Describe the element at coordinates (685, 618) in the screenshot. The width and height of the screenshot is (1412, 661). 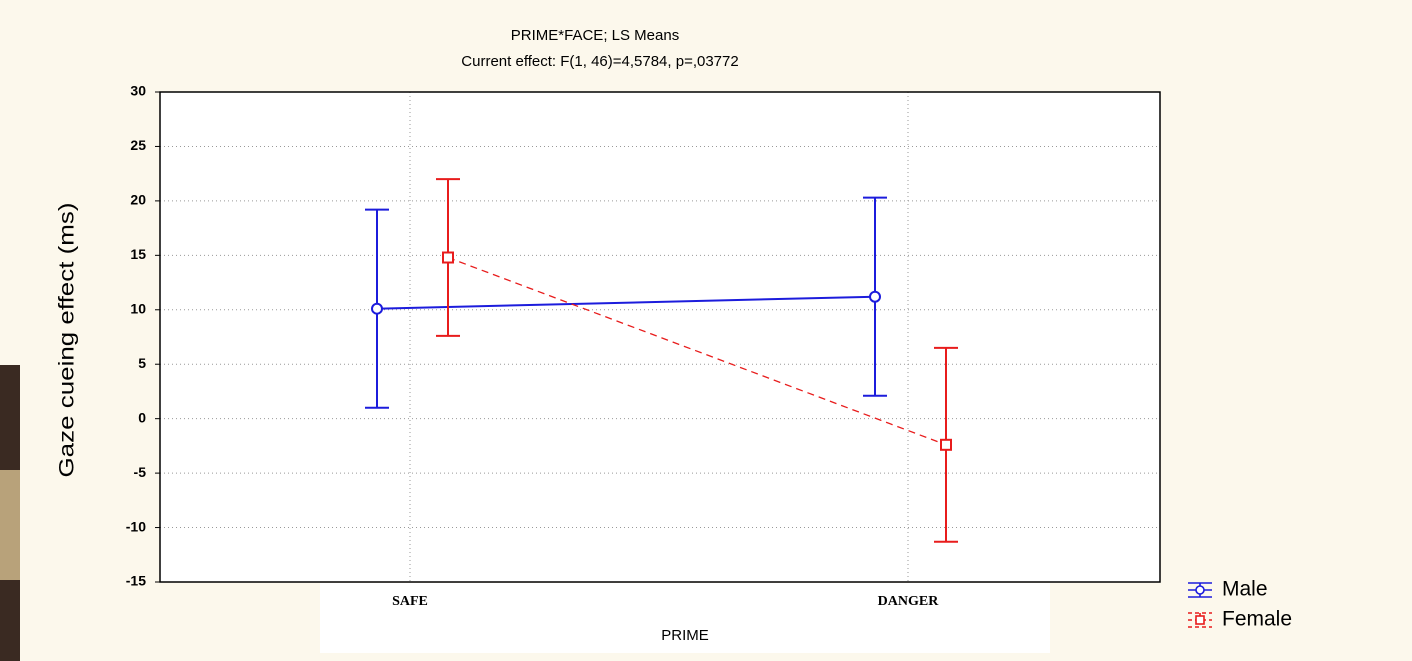
I see `x-axis-band` at that location.